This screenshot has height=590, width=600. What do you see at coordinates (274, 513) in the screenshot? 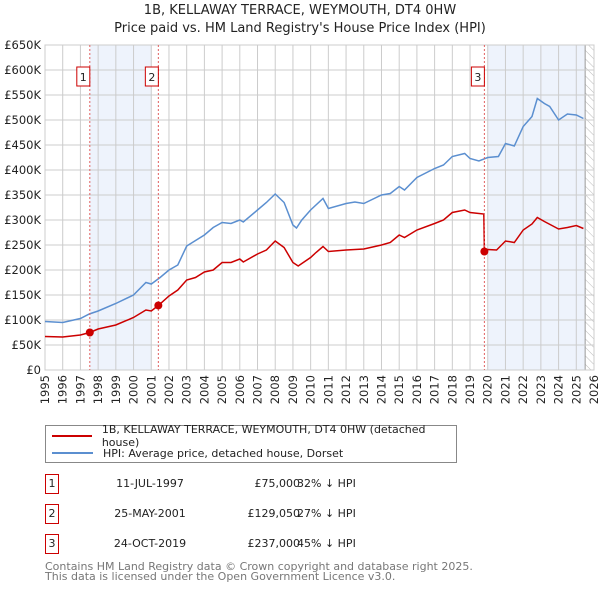
I see `transaction-price: £129,050` at bounding box center [274, 513].